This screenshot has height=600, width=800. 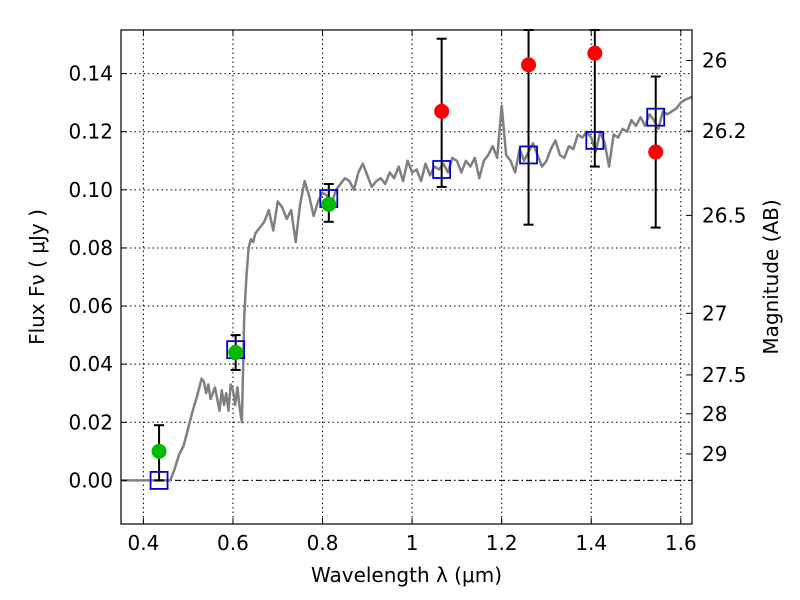 I want to click on red-measurements, so click(x=549, y=102).